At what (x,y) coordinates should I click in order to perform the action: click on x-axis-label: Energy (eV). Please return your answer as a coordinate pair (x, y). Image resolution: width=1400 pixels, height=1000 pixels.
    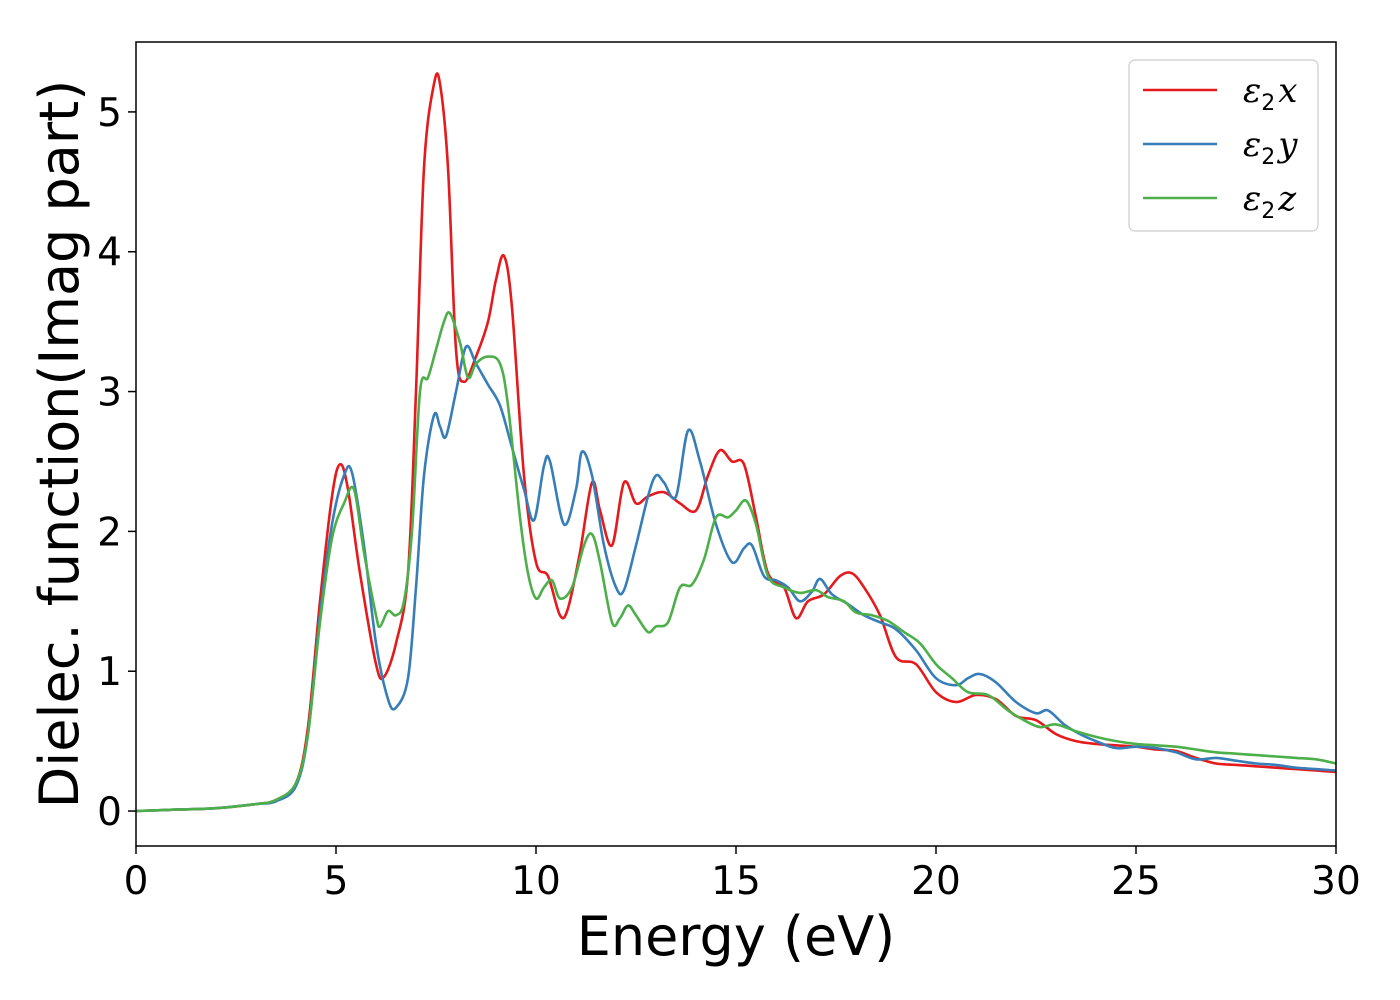
    Looking at the image, I should click on (736, 936).